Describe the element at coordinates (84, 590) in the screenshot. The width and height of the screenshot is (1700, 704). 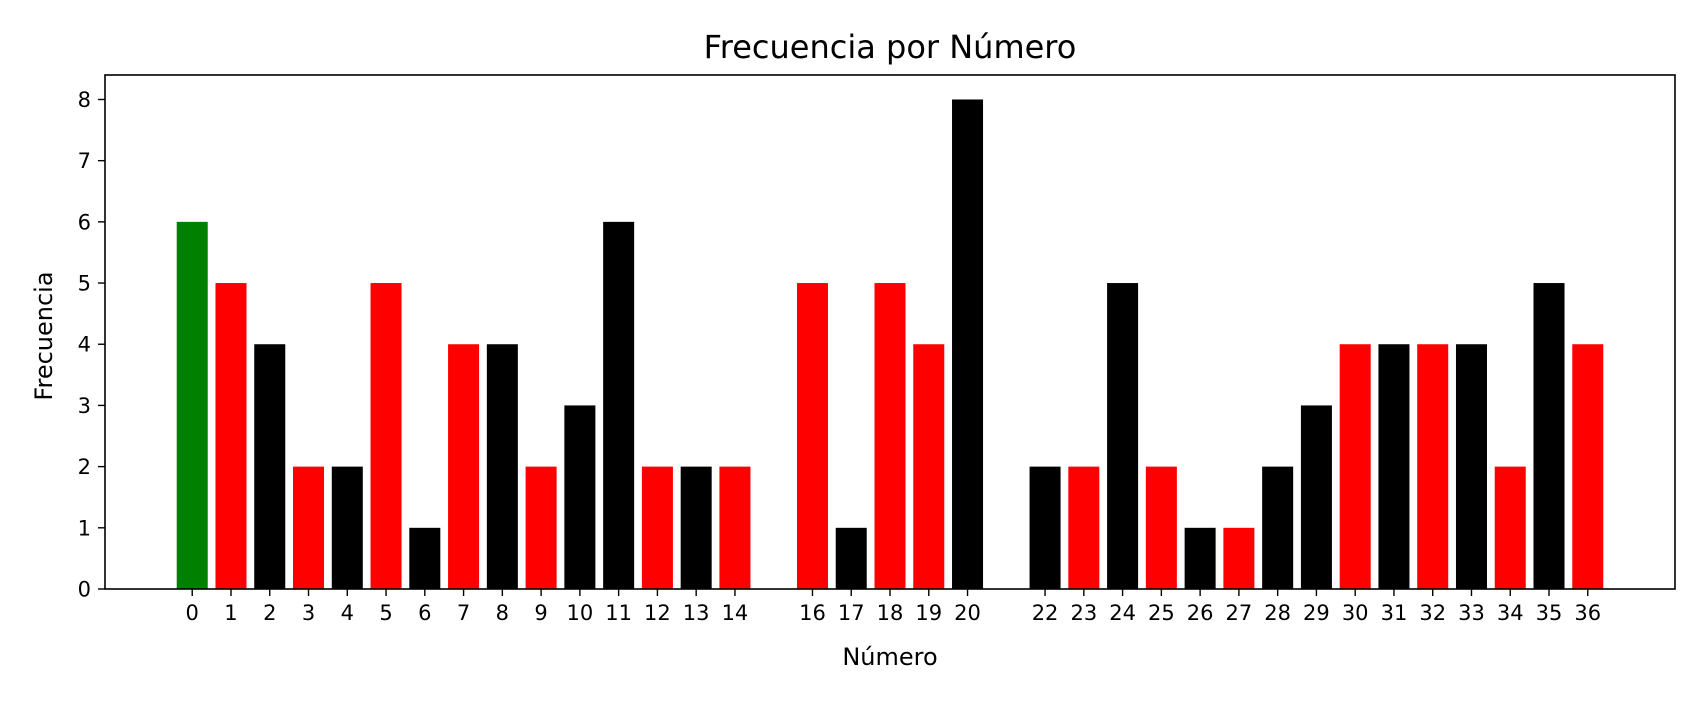
I see `y-tick-label: 0` at that location.